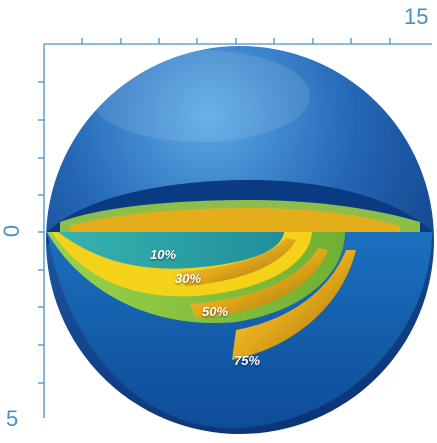  Describe the element at coordinates (12, 231) in the screenshot. I see `axis-left-zero-label: 0` at that location.